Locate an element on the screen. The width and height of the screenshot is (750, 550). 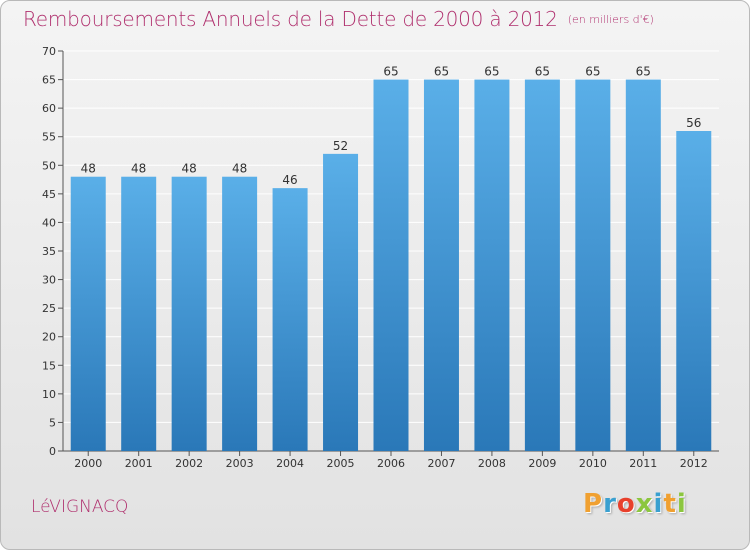
bar-2008 is located at coordinates (492, 265).